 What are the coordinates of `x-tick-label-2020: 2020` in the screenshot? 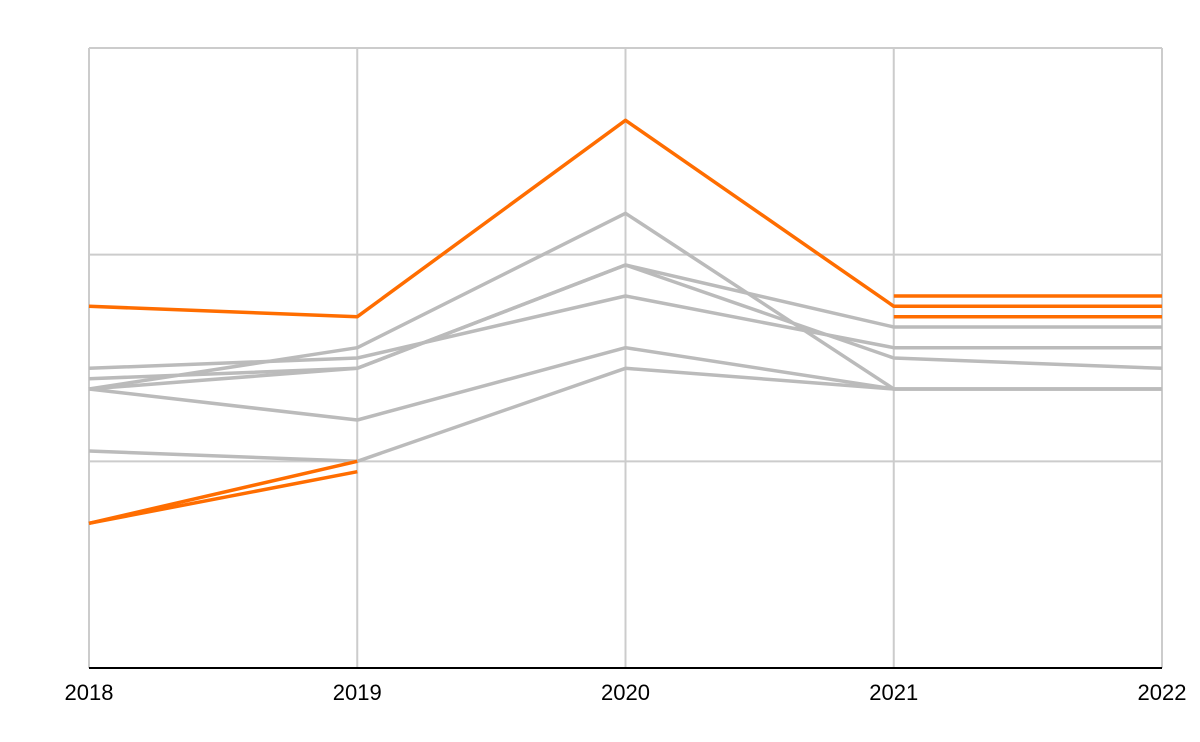 It's located at (625, 692).